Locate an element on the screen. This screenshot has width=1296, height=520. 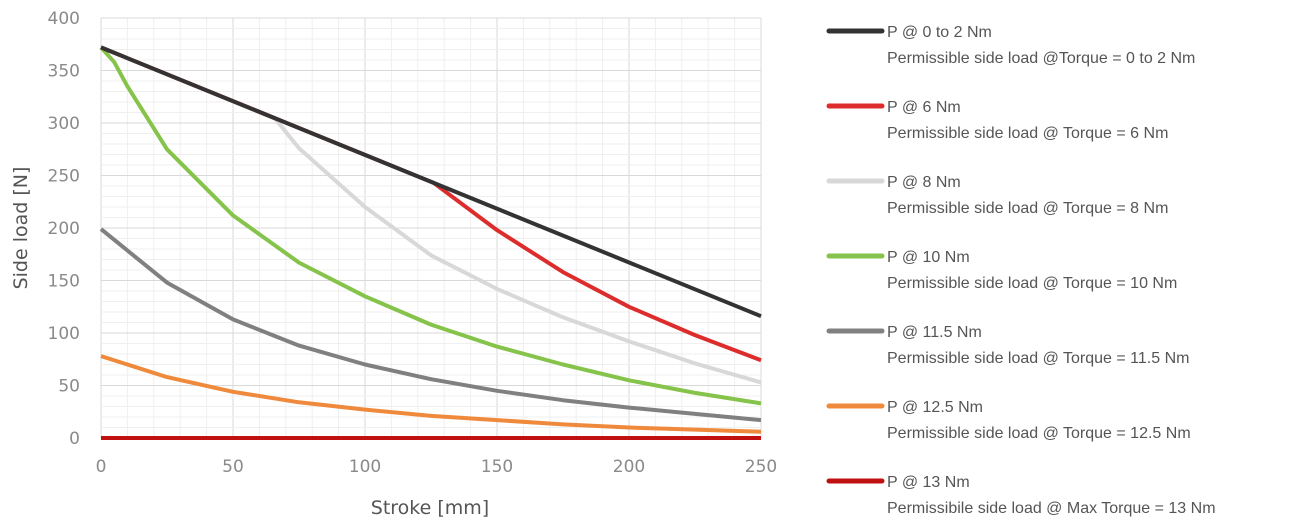
y-tick-label: 300 is located at coordinates (64, 124).